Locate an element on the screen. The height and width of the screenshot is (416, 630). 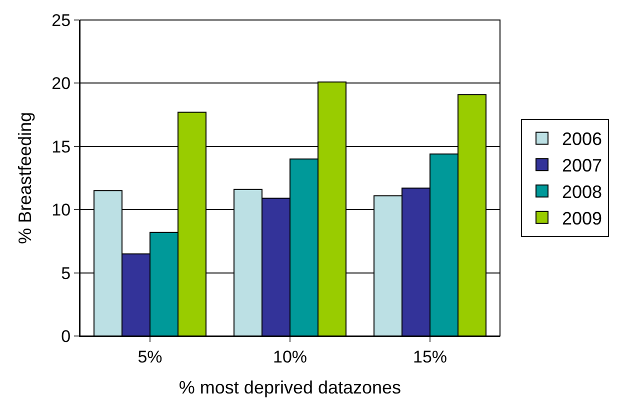
y-tick-label: 20 is located at coordinates (61, 84).